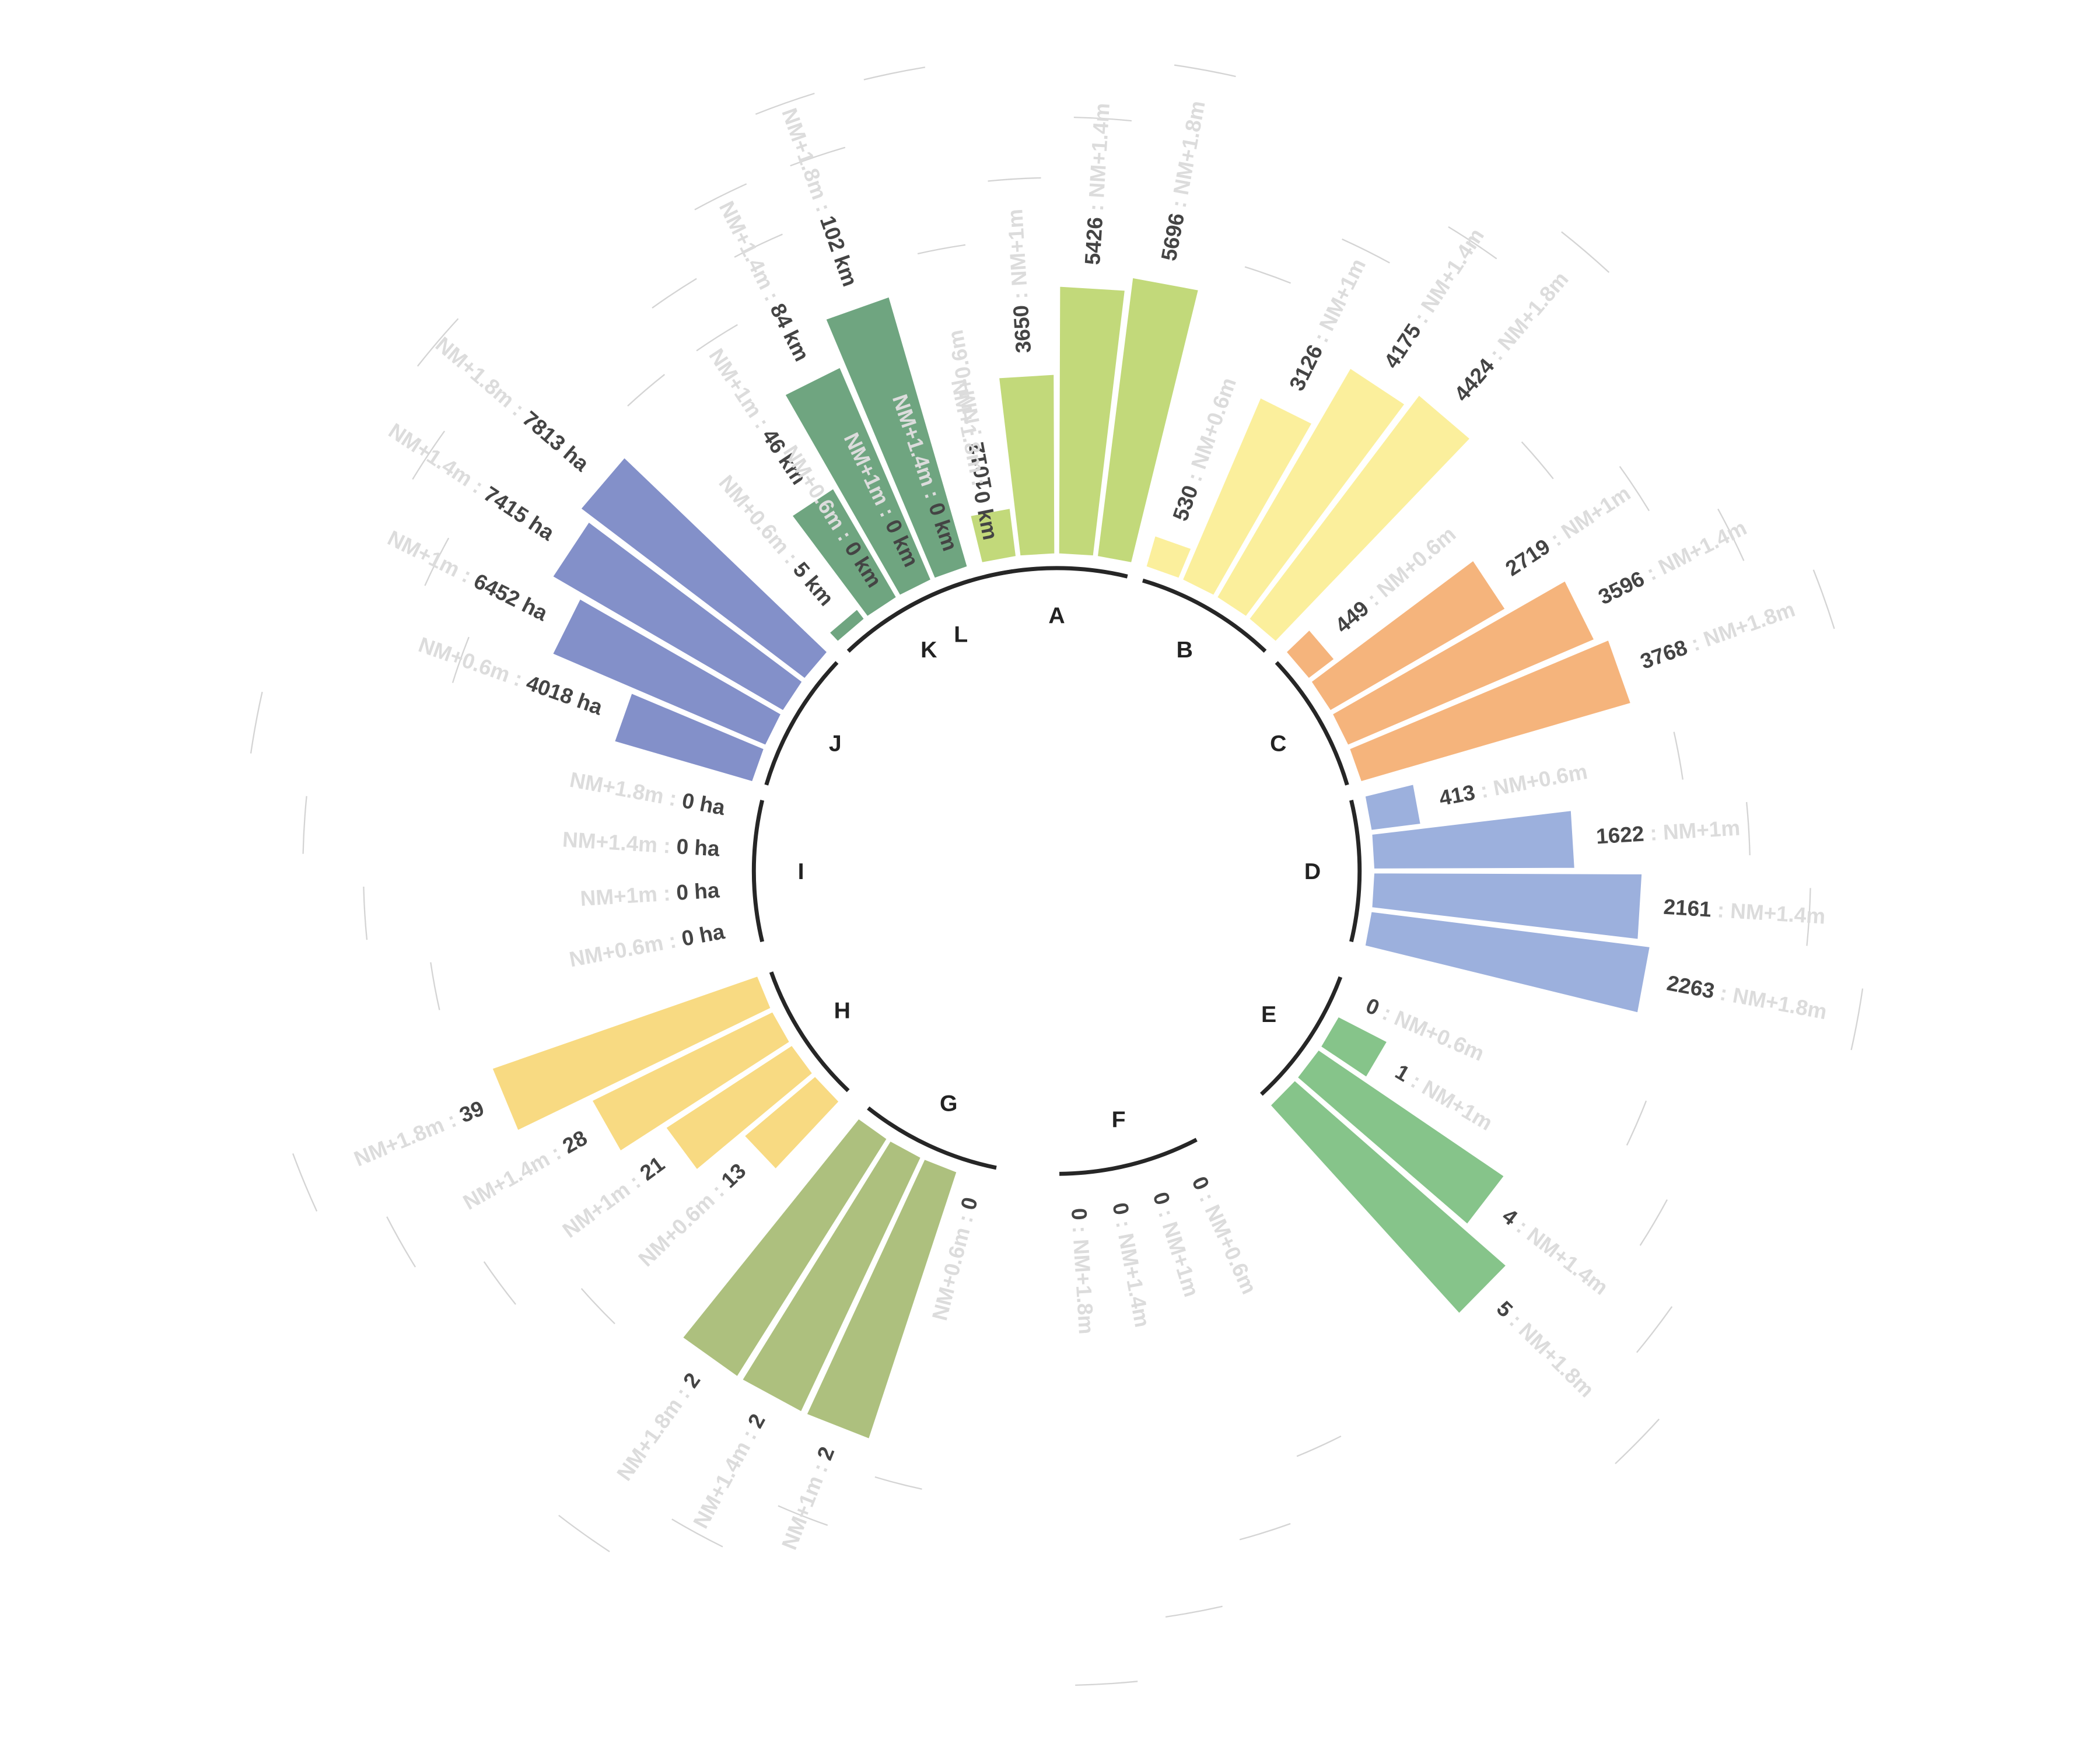 The image size is (2100, 1750). What do you see at coordinates (1356, 871) in the screenshot?
I see `ring-arc-d` at bounding box center [1356, 871].